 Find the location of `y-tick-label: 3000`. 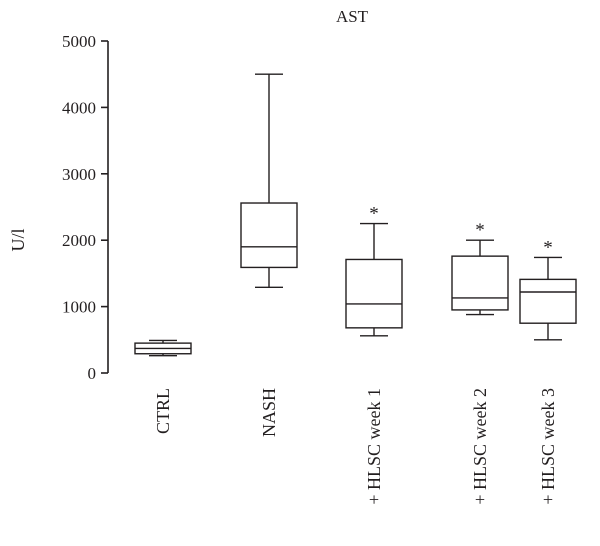

y-tick-label: 3000 is located at coordinates (79, 174).